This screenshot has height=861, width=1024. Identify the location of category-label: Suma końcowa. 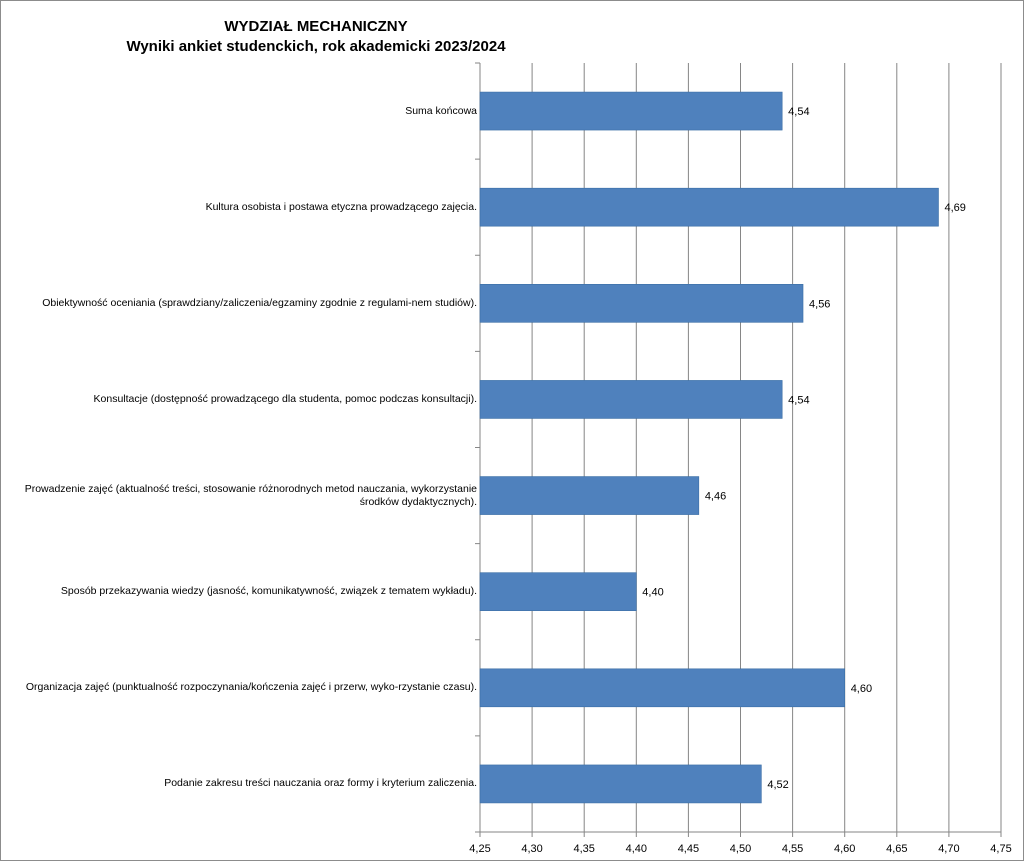
(441, 110).